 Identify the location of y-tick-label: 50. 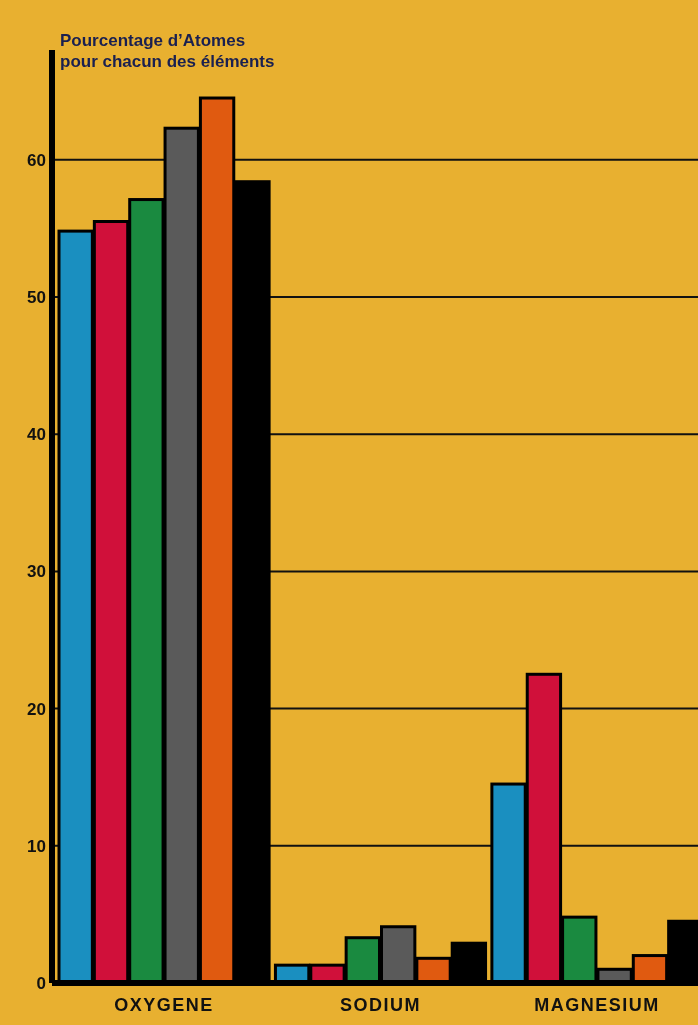
(36, 297).